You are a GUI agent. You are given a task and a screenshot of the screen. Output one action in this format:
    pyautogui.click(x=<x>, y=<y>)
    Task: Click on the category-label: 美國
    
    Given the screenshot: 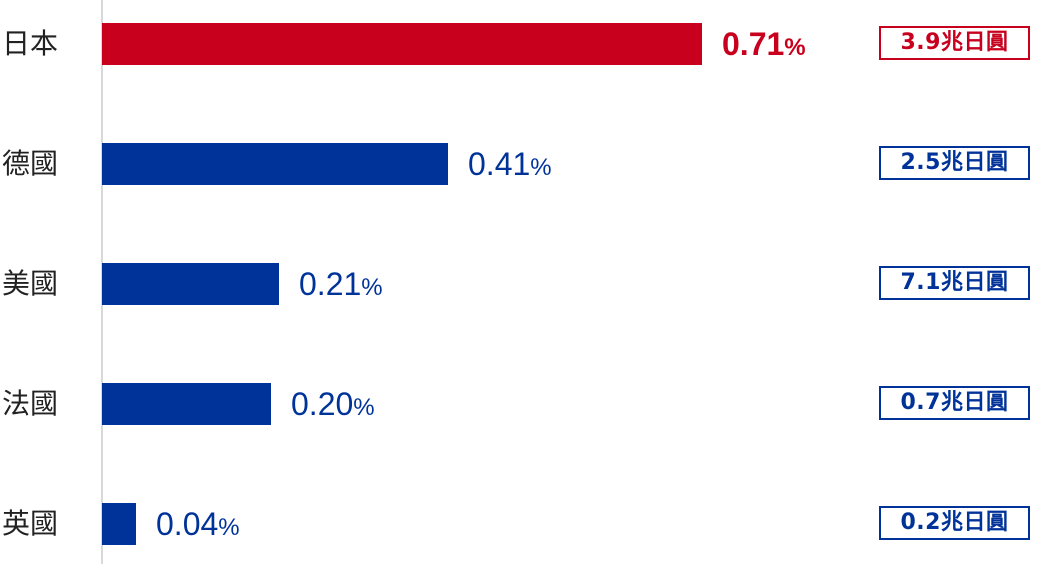 What is the action you would take?
    pyautogui.click(x=30, y=283)
    